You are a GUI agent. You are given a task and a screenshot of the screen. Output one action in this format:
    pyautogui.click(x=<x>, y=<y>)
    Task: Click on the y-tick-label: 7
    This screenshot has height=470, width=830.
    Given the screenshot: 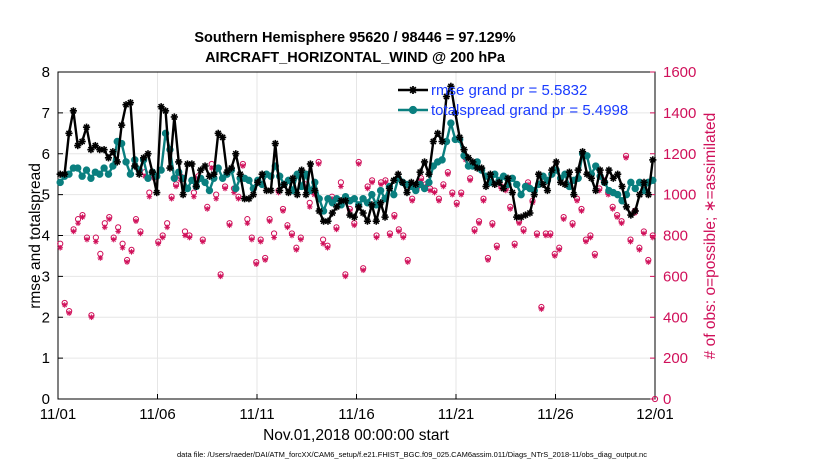 What is the action you would take?
    pyautogui.click(x=46, y=113)
    